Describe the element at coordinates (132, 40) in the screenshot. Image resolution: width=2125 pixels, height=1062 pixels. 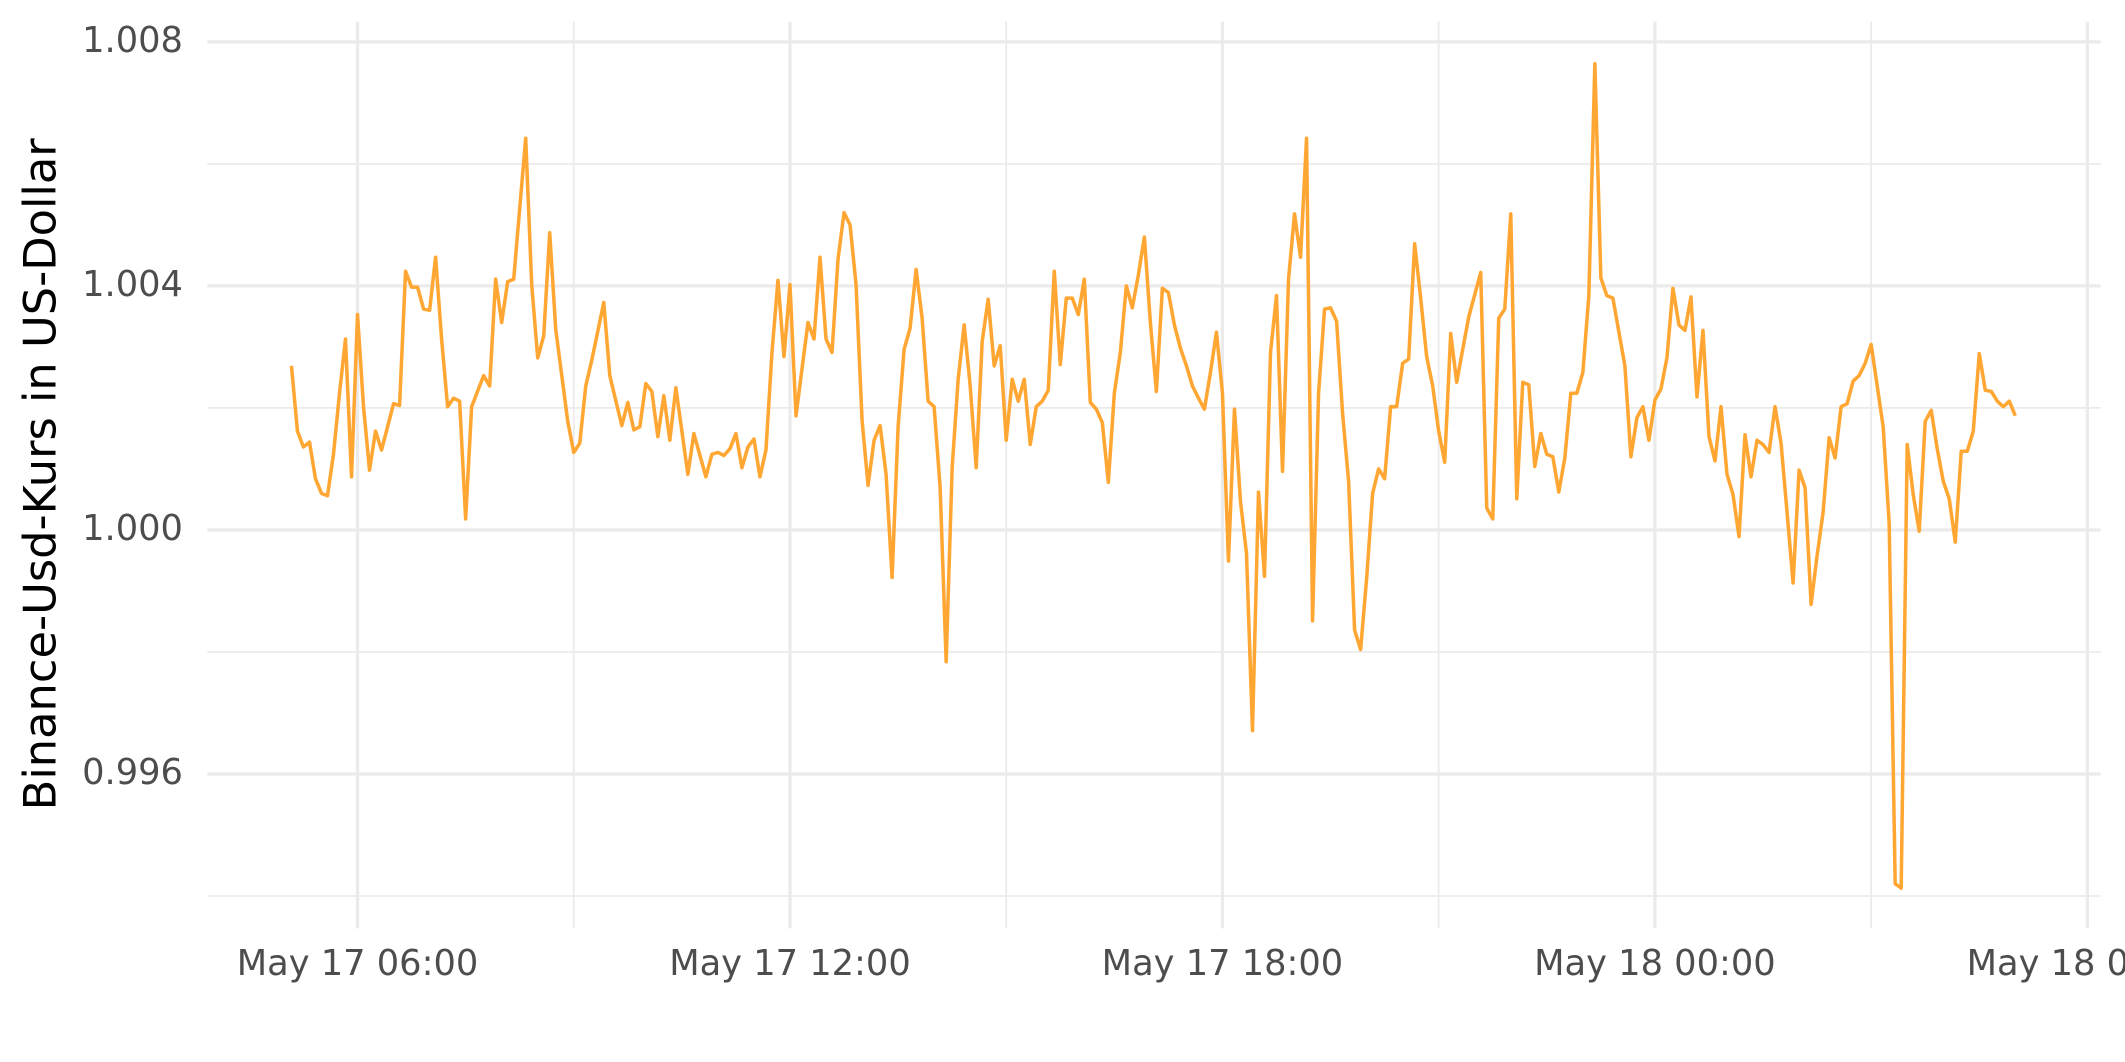
I see `y-tick-label: 1.008` at that location.